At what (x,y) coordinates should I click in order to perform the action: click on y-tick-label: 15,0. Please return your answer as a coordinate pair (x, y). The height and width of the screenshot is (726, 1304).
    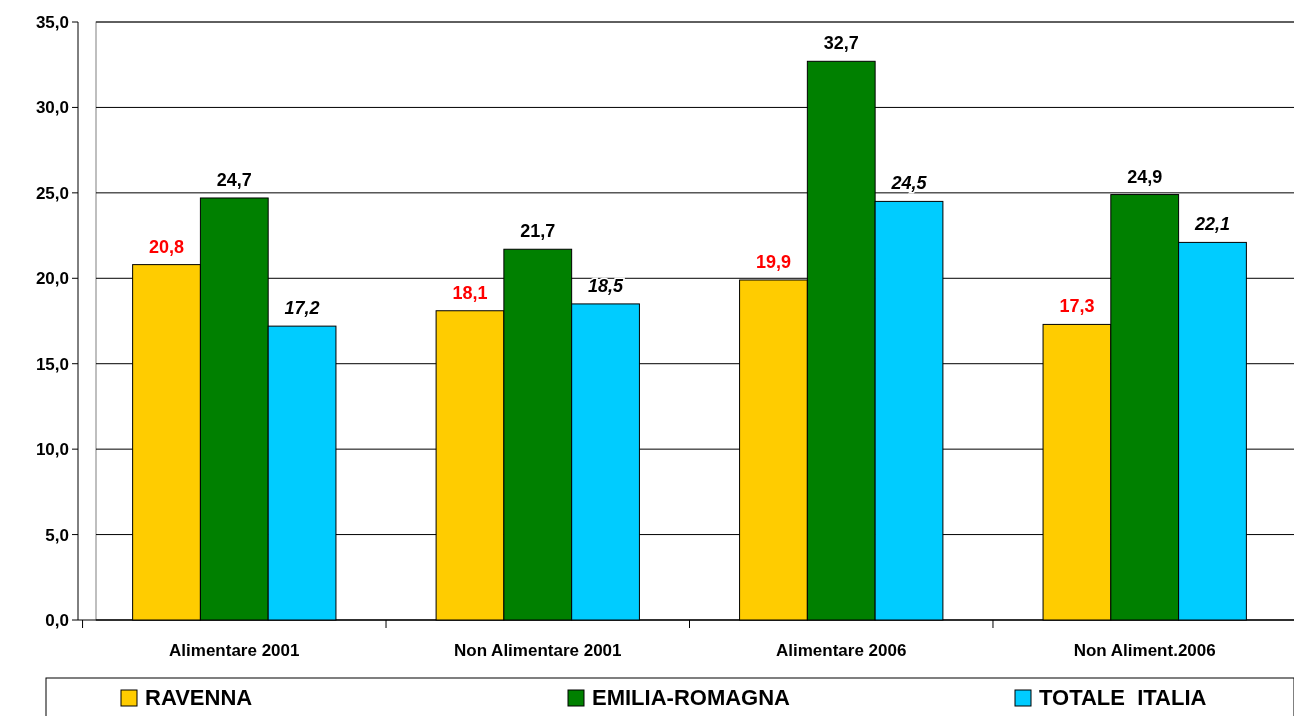
    Looking at the image, I should click on (52, 364).